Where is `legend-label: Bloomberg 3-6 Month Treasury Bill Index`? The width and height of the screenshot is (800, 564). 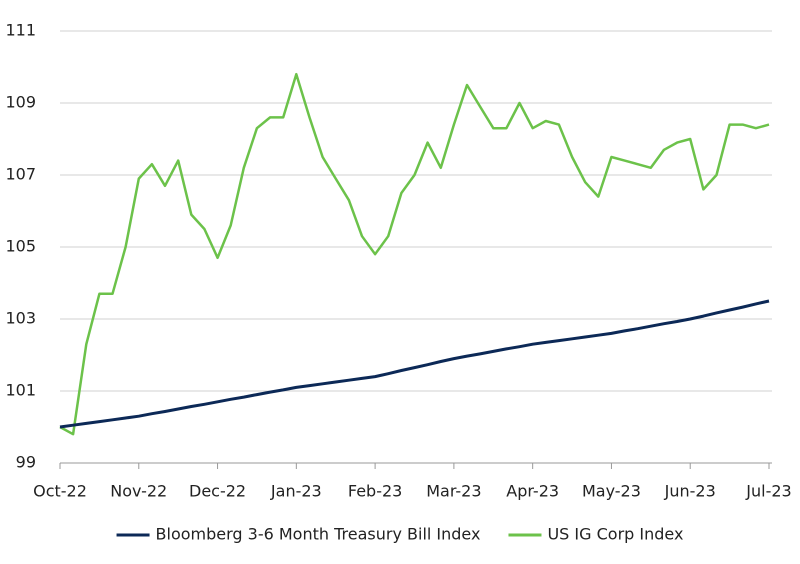
legend-label: Bloomberg 3-6 Month Treasury Bill Index is located at coordinates (318, 534).